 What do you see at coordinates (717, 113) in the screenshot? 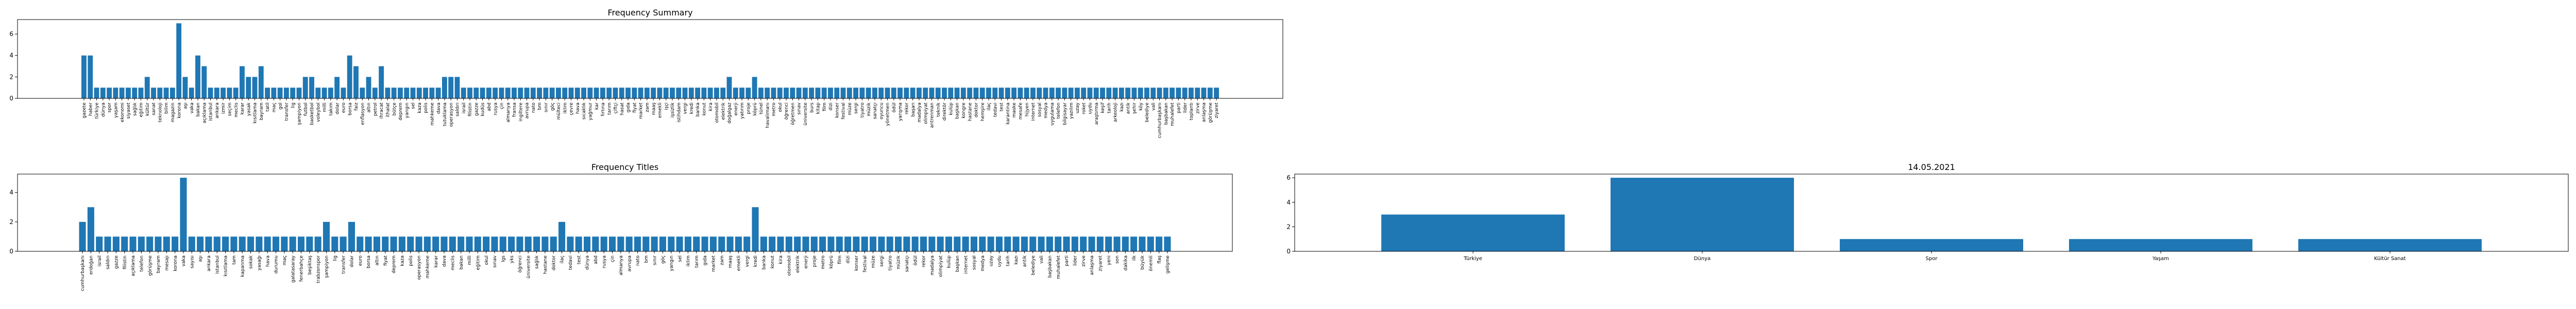
I see `x-tick-label: otomobil` at bounding box center [717, 113].